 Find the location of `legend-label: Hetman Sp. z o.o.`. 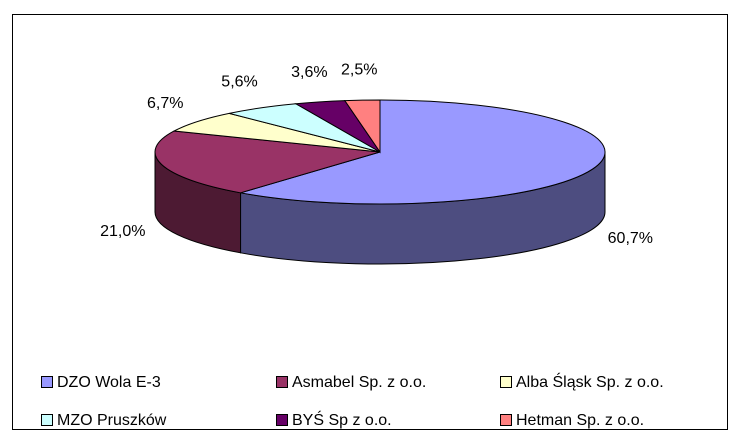

legend-label: Hetman Sp. z o.o. is located at coordinates (580, 420).